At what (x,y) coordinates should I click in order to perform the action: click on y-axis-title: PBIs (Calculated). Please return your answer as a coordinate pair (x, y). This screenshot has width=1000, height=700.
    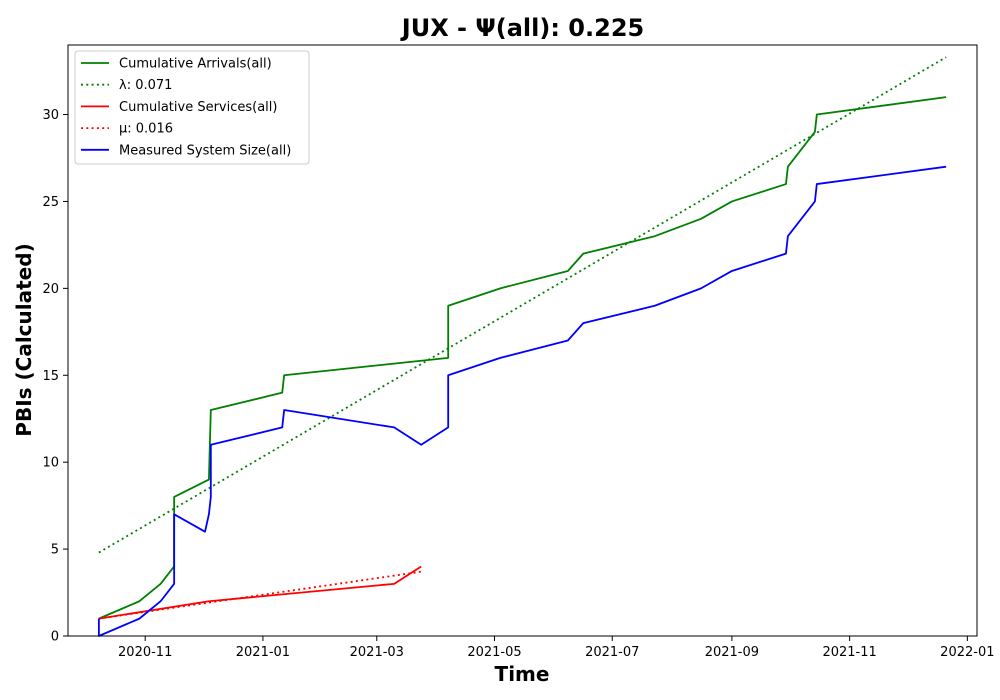
    Looking at the image, I should click on (24, 339).